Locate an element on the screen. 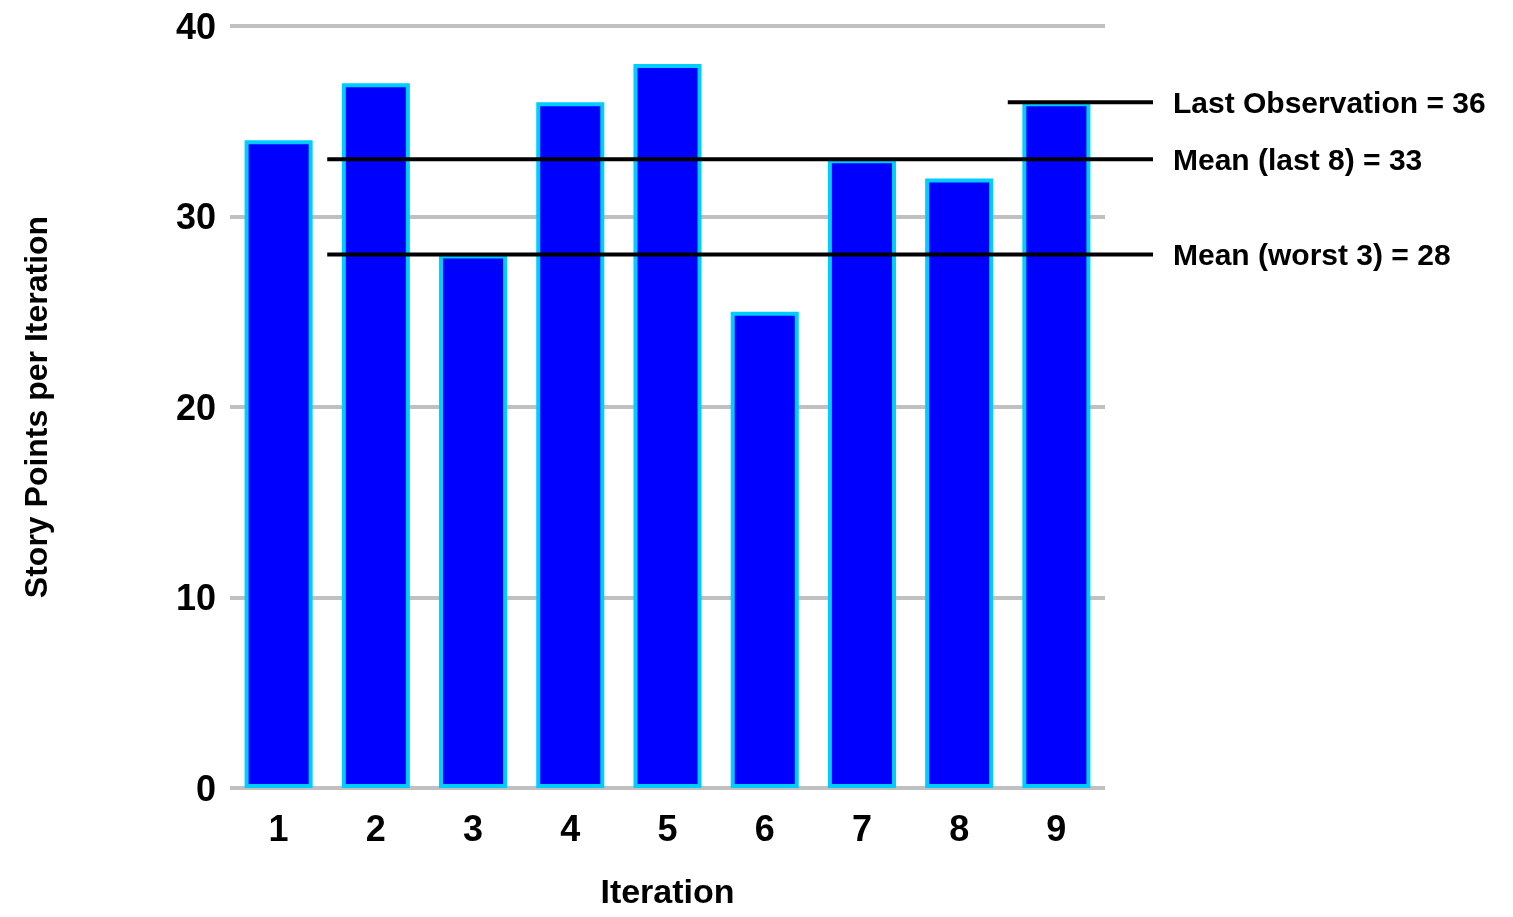 The height and width of the screenshot is (917, 1513). ref-line-label: Mean (last 8) = 33 is located at coordinates (1298, 159).